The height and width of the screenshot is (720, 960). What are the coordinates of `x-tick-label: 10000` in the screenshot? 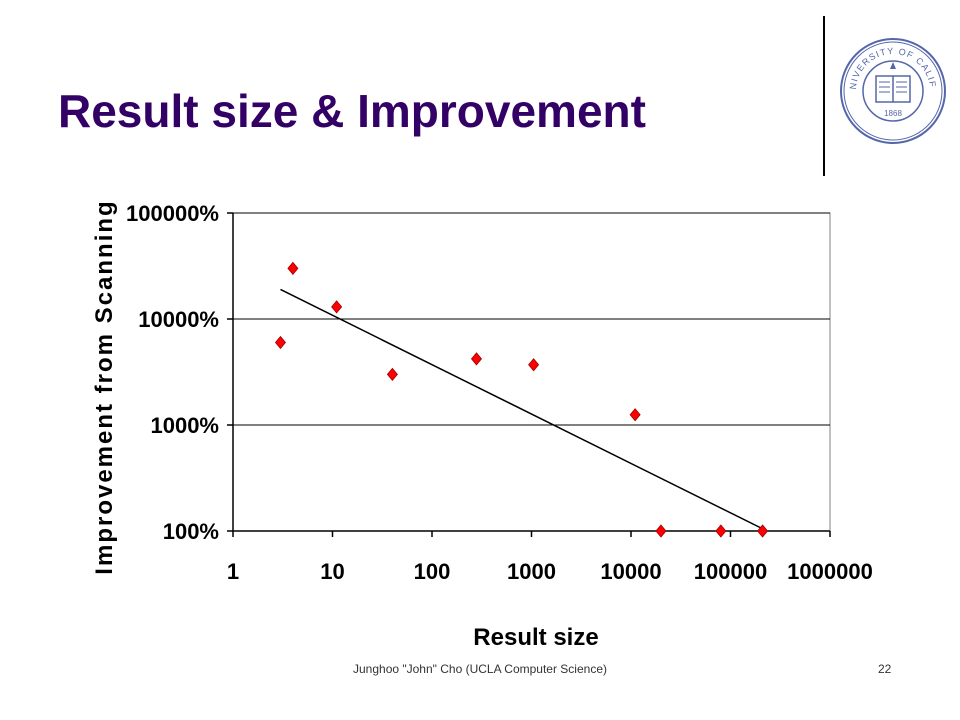 It's located at (630, 571).